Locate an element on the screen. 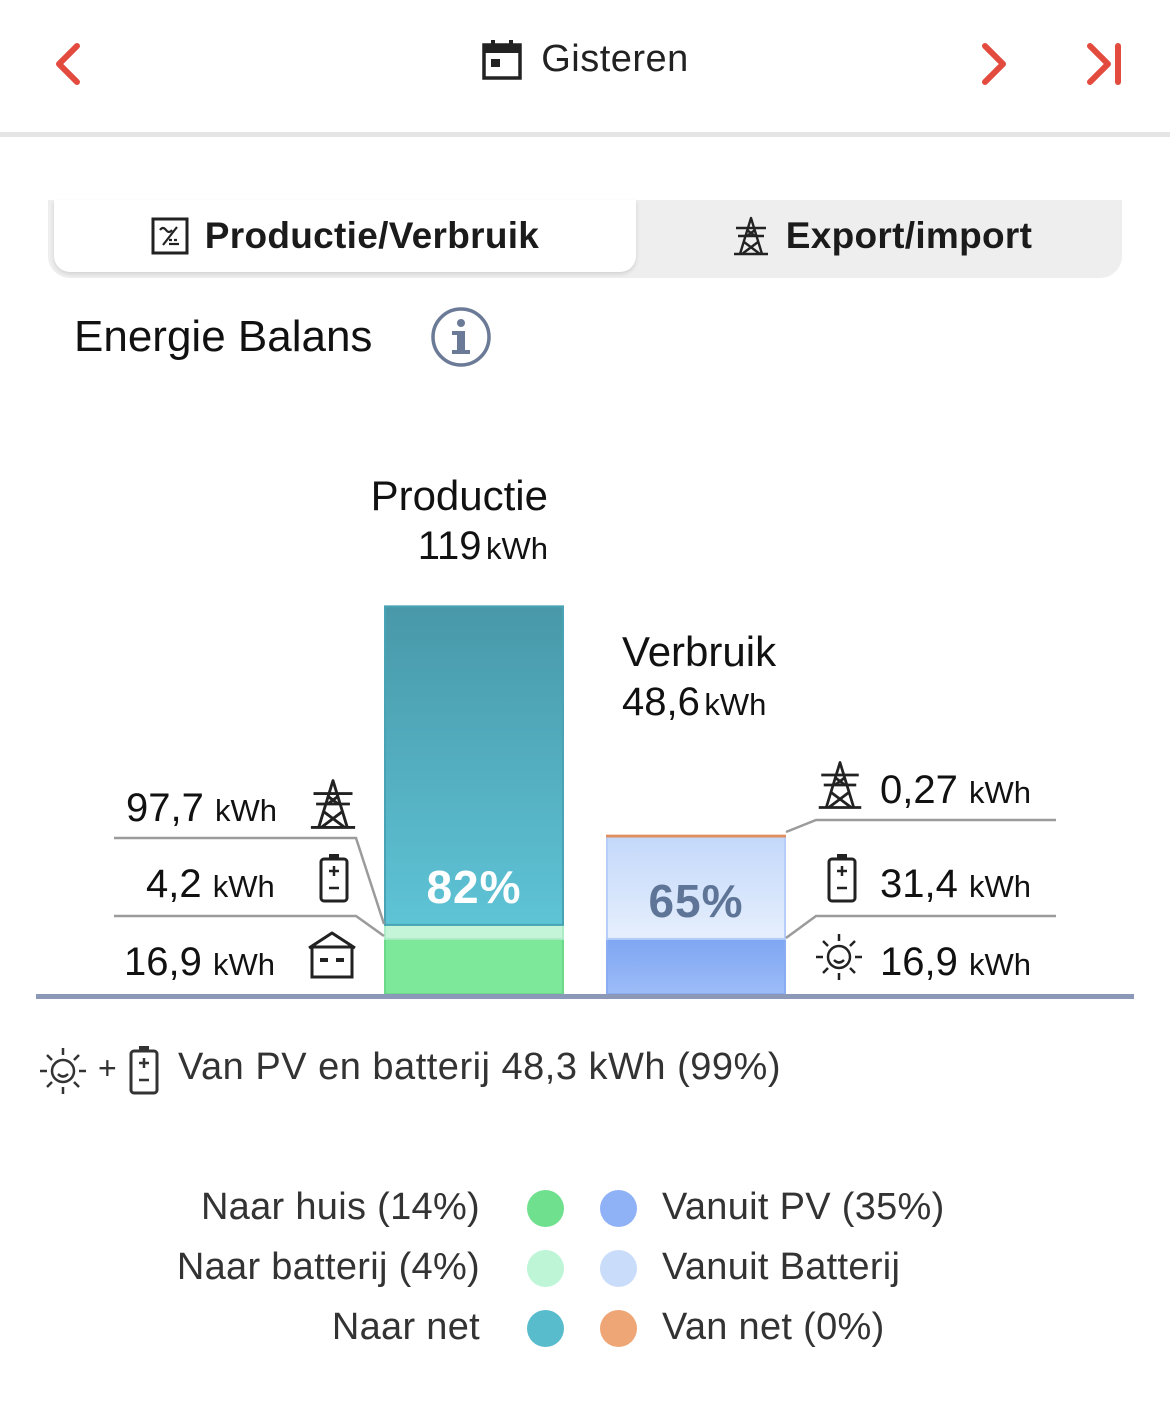 This screenshot has width=1170, height=1408. production-bar-segment-naar-batterij is located at coordinates (474, 931).